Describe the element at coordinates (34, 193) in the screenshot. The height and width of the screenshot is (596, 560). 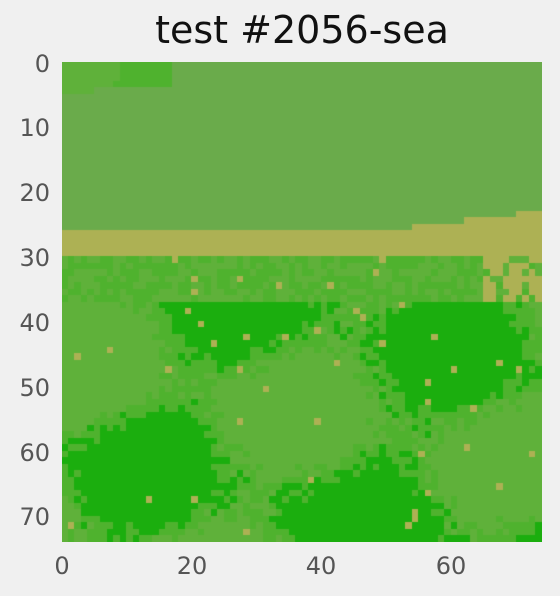
I see `y-tick-label: 20` at that location.